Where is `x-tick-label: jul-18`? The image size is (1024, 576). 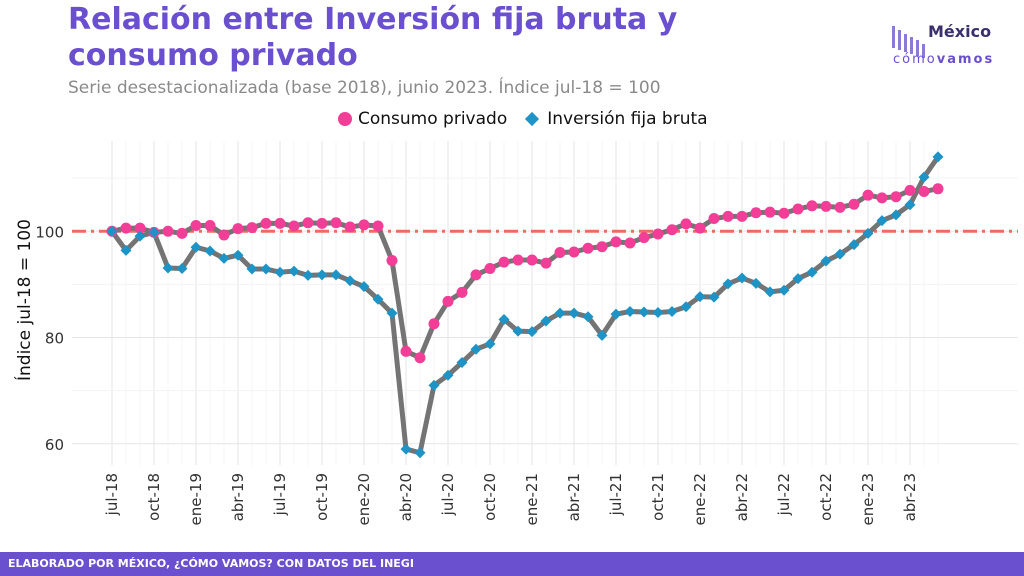 x-tick-label: jul-18 is located at coordinates (112, 494).